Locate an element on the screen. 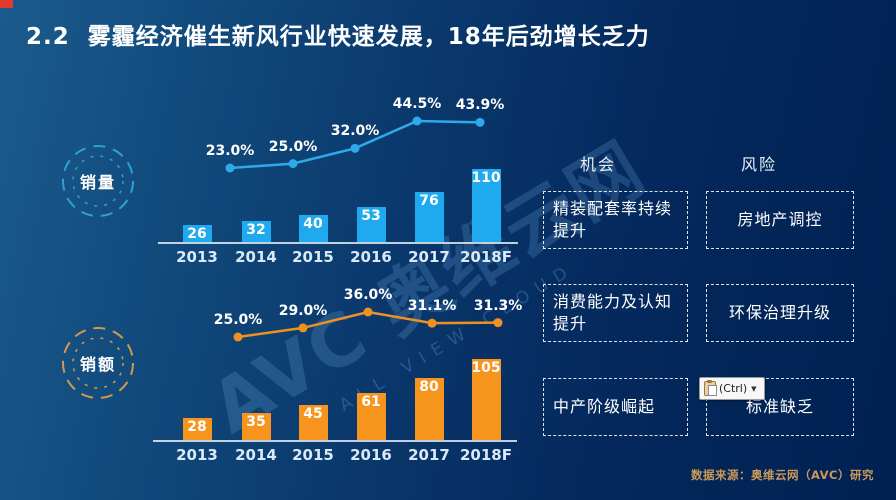 The image size is (896, 500). series-badge-label: 销量 is located at coordinates (97, 182).